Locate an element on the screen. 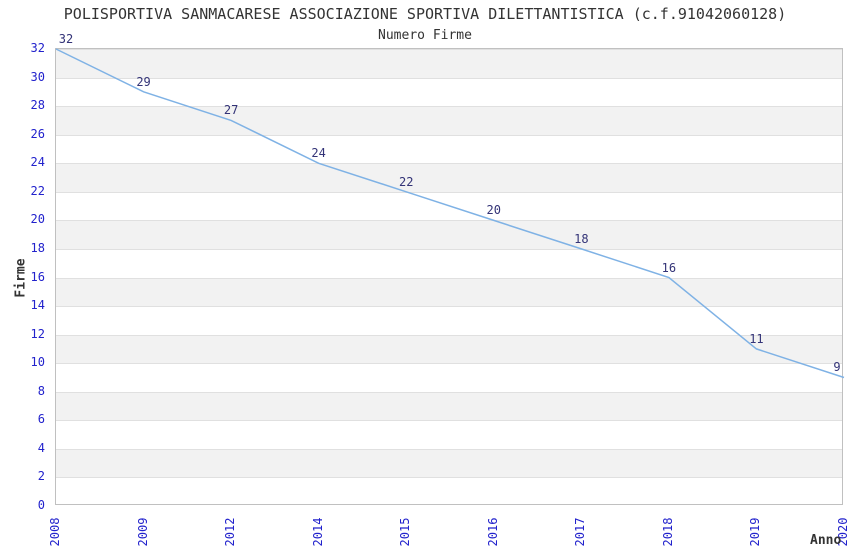 Image resolution: width=850 pixels, height=550 pixels. data-label: 32 is located at coordinates (66, 39).